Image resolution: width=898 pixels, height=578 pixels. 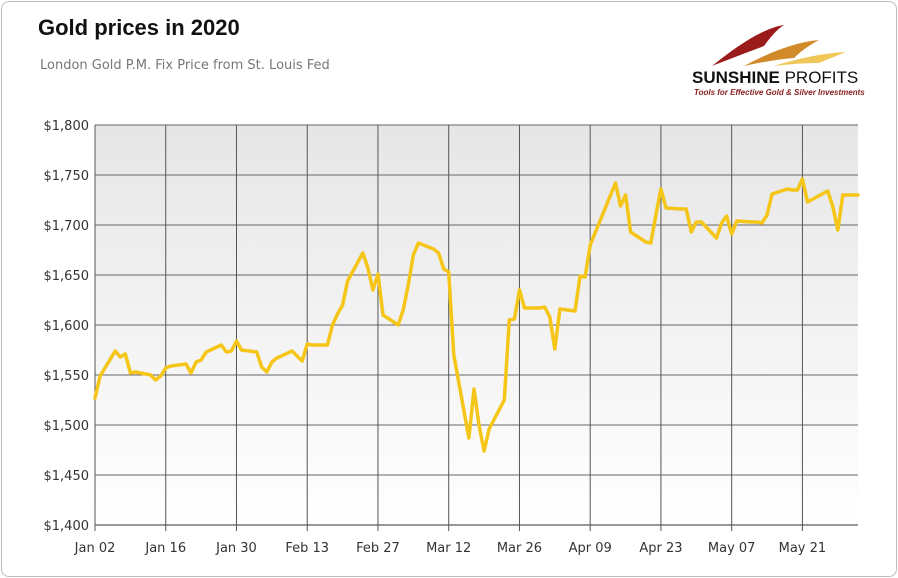 I want to click on x-tick-label: Mar 26, so click(x=519, y=548).